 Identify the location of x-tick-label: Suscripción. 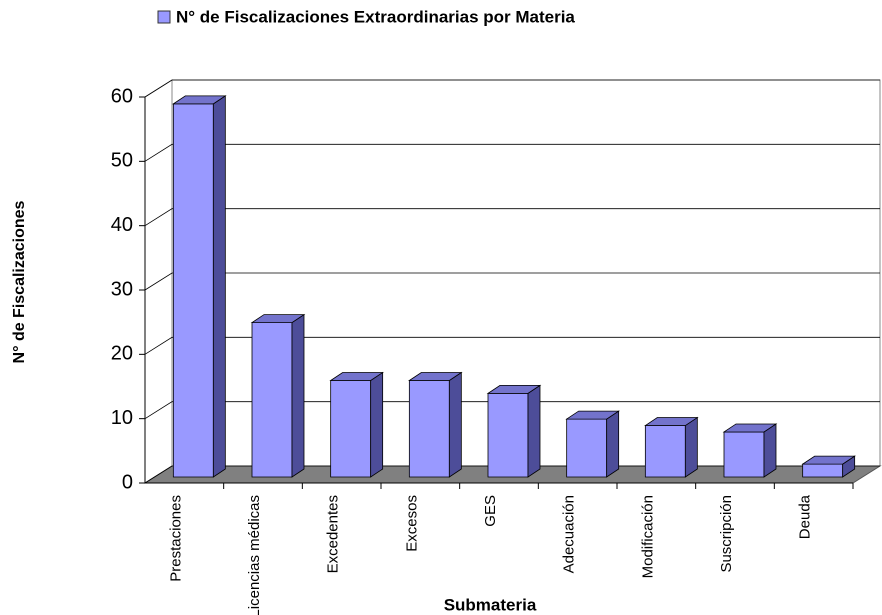
(726, 534).